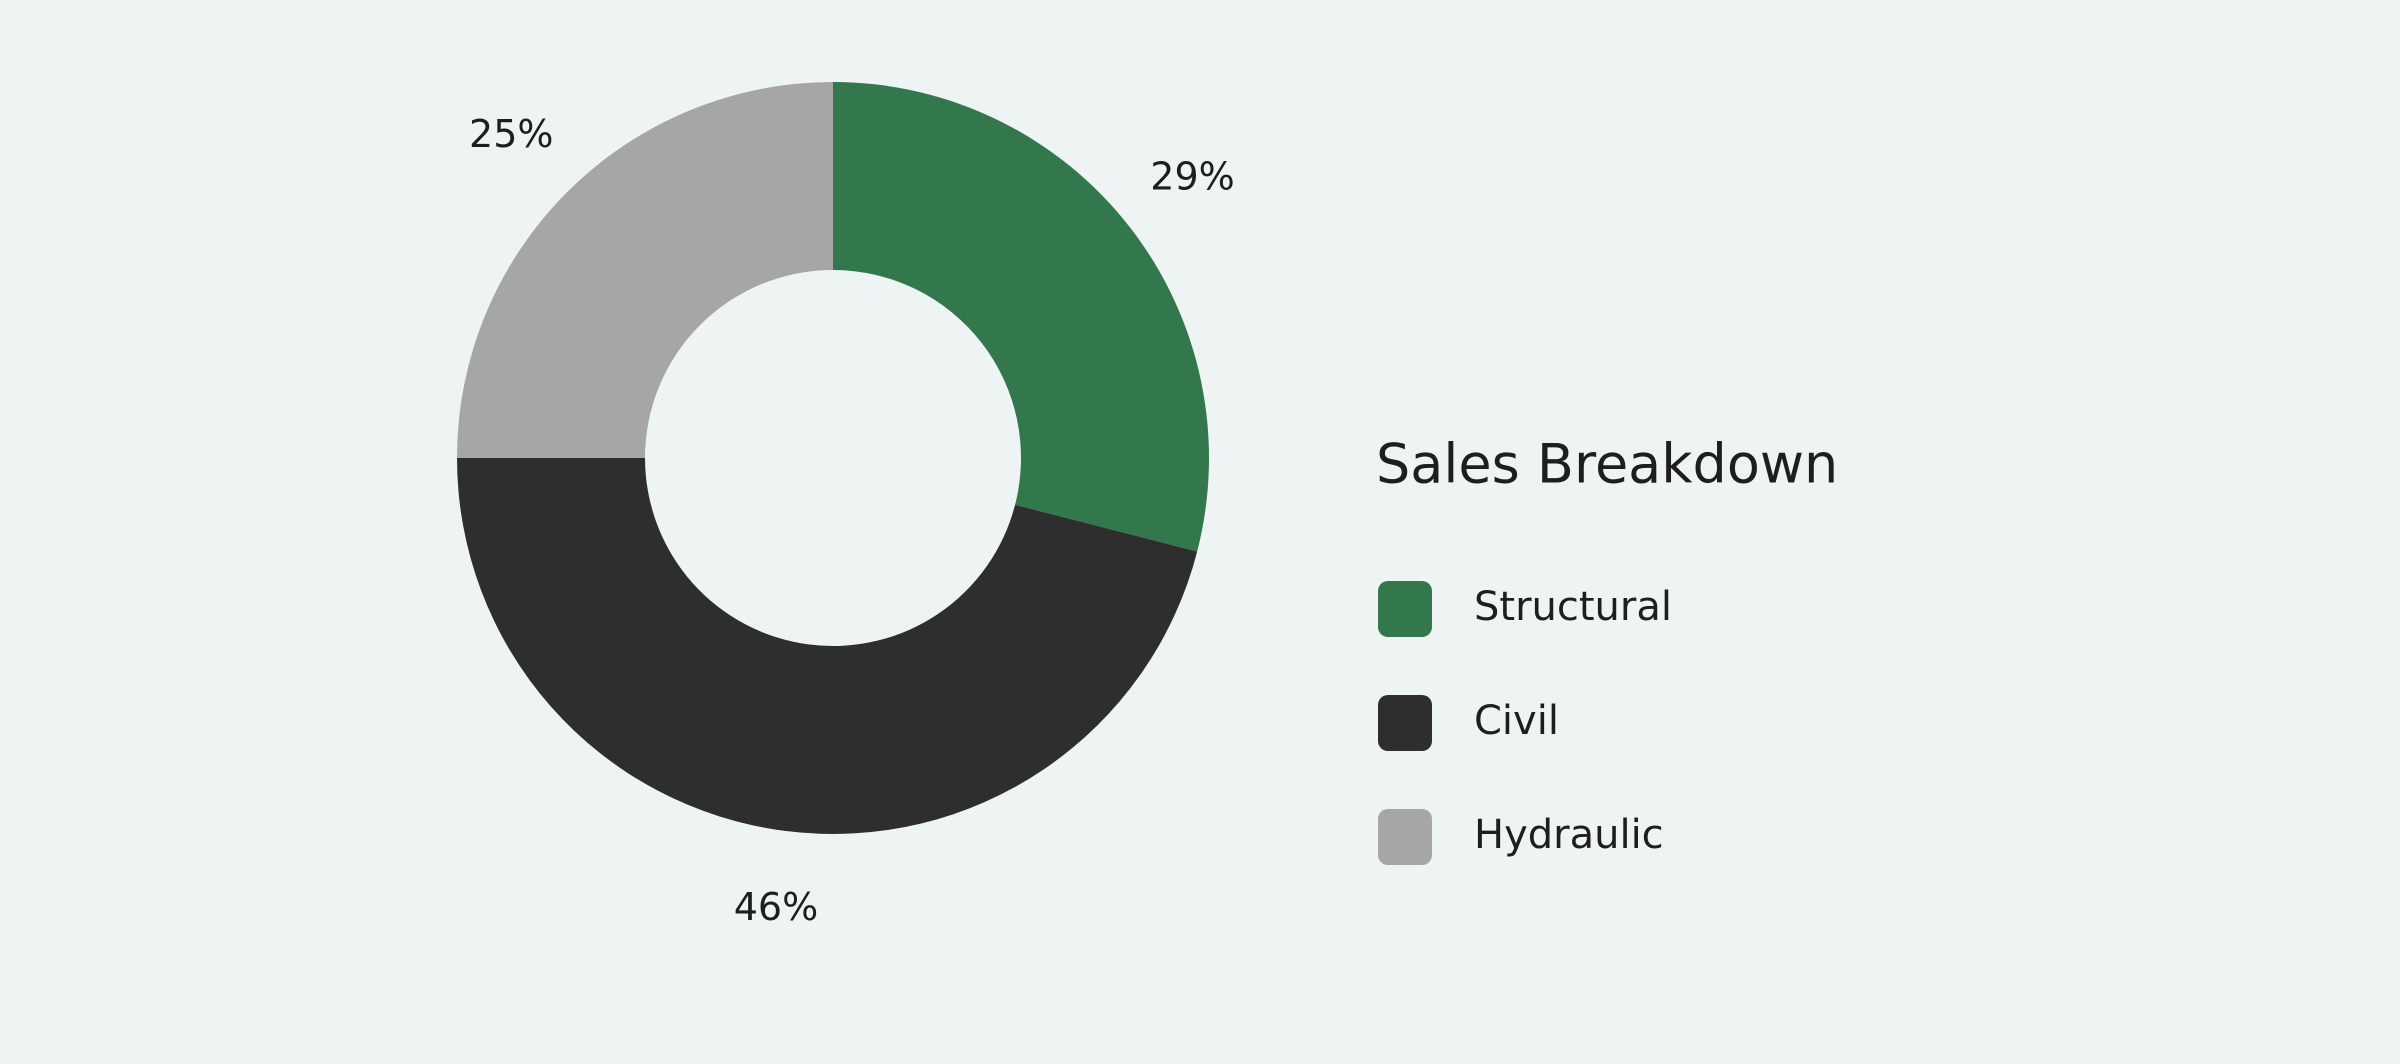  What do you see at coordinates (1573, 607) in the screenshot?
I see `legend-label: Structural` at bounding box center [1573, 607].